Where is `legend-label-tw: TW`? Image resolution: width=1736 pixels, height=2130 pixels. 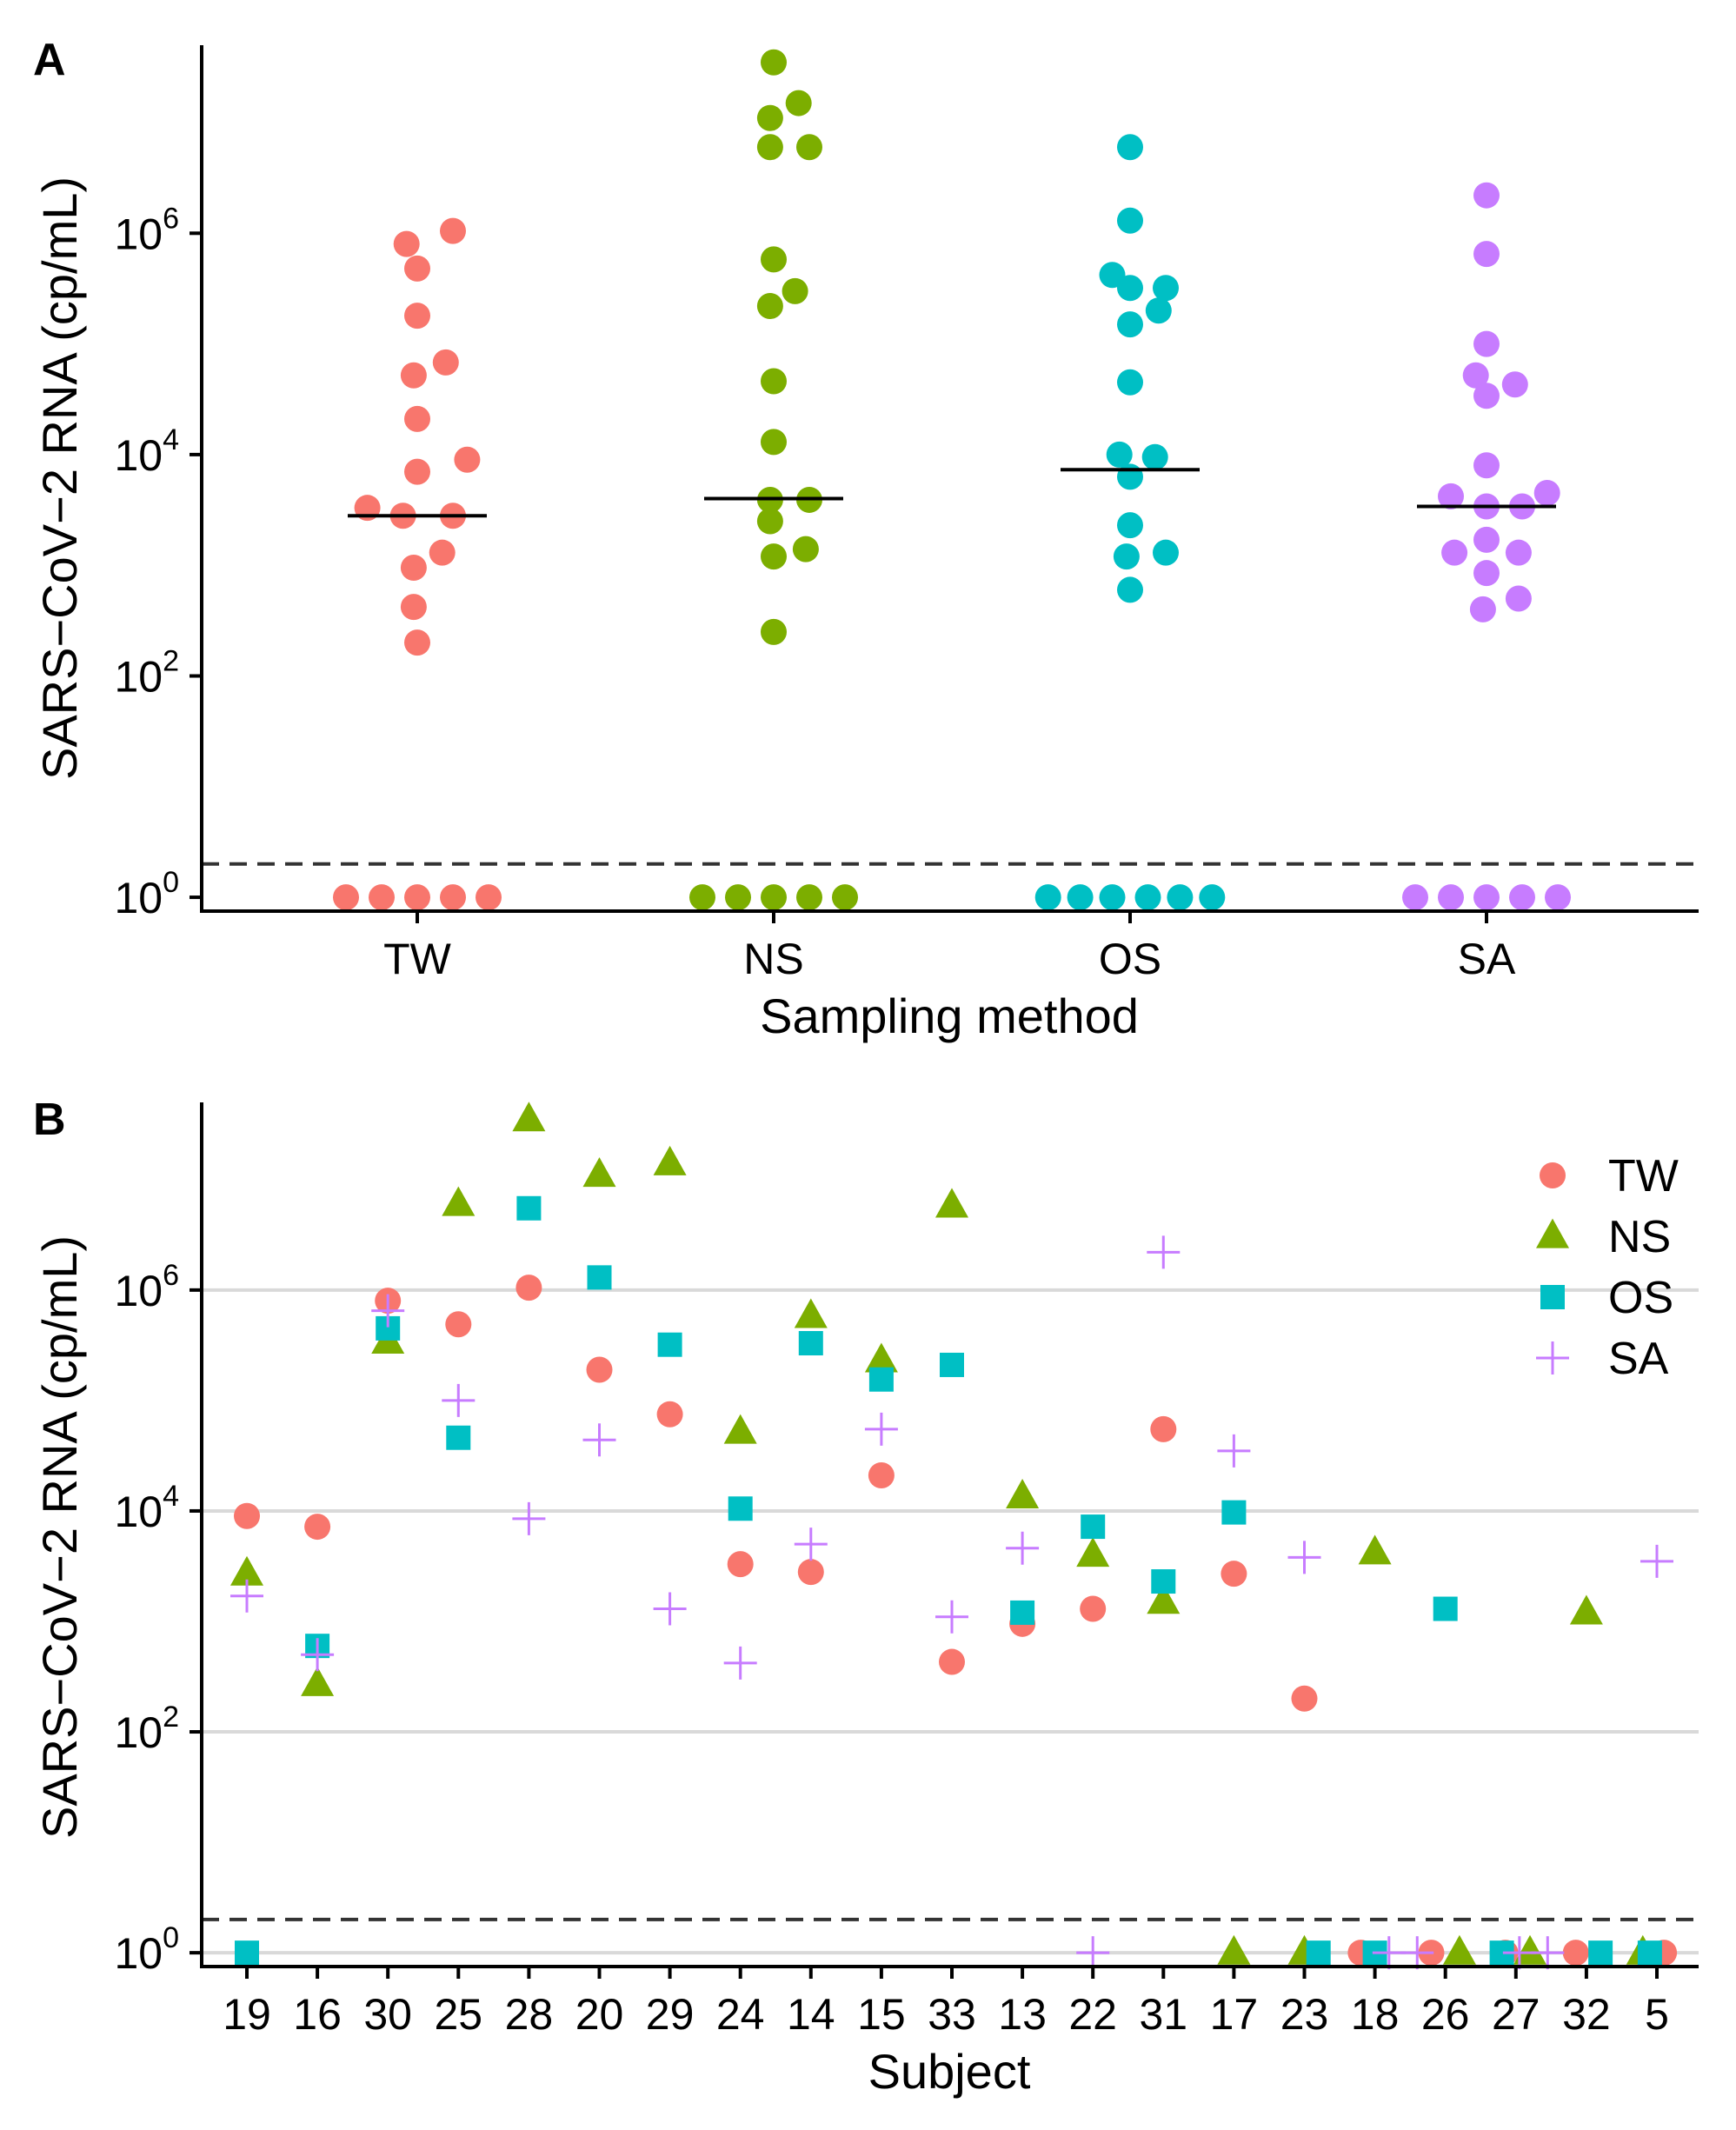
legend-label-tw: TW is located at coordinates (1643, 1176).